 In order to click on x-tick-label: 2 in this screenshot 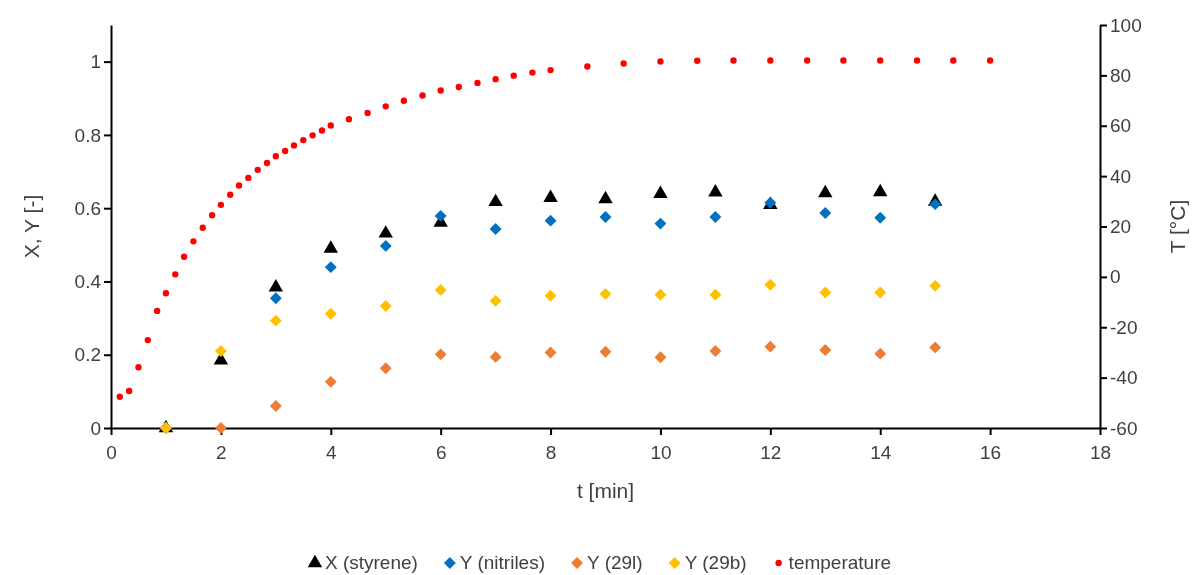, I will do `click(221, 452)`.